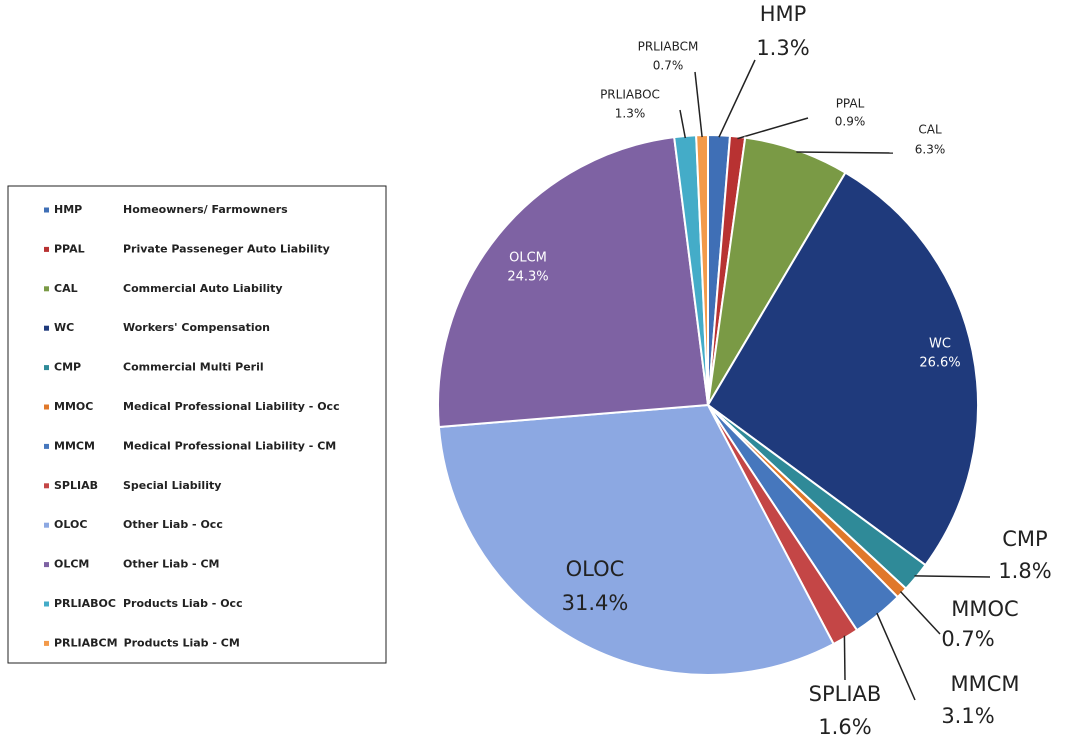 This screenshot has width=1065, height=747. I want to click on legend-code: HMP, so click(68, 209).